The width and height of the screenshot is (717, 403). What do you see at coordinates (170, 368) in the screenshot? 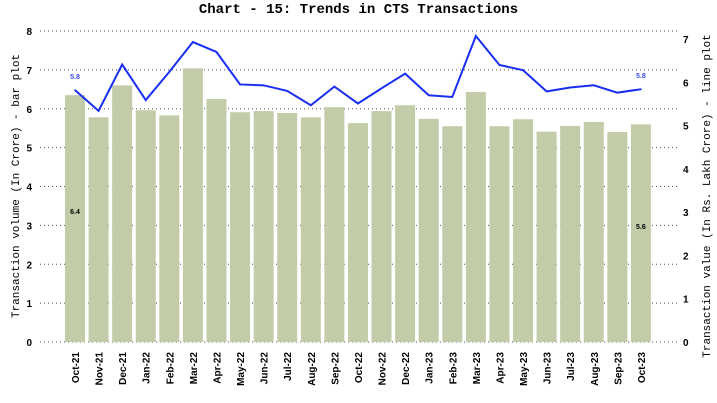
I see `x-tick-label: Feb-22` at bounding box center [170, 368].